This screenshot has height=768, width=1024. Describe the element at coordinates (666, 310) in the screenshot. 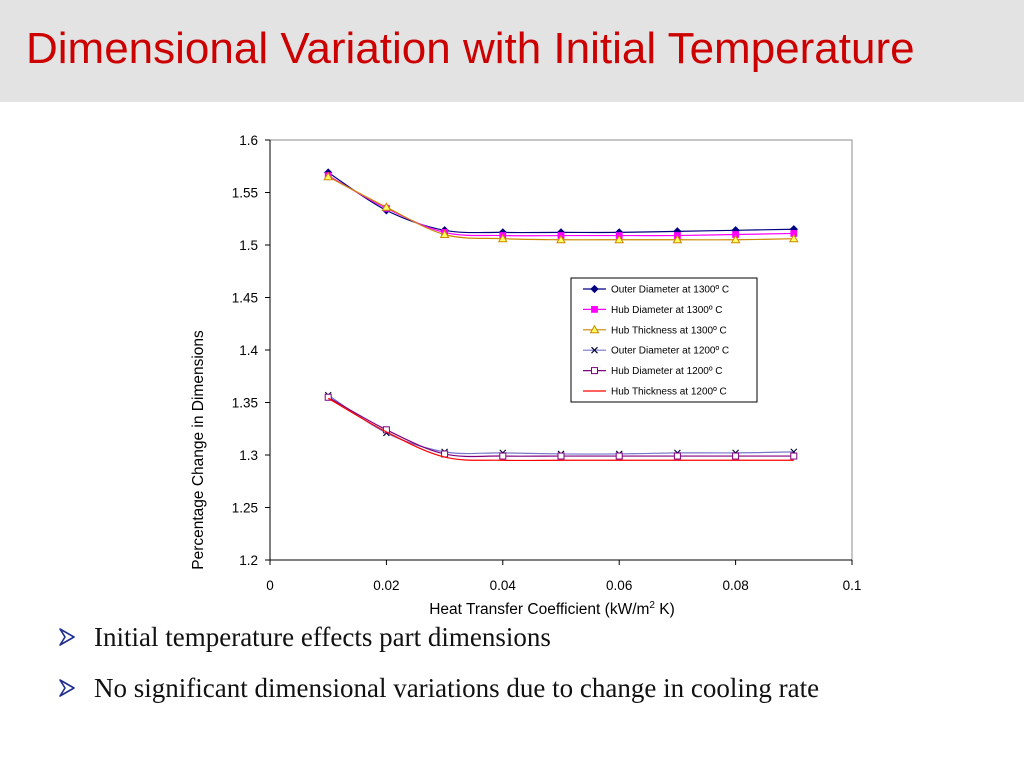

I see `legend-label: Hub Diameter at 1300º C` at that location.